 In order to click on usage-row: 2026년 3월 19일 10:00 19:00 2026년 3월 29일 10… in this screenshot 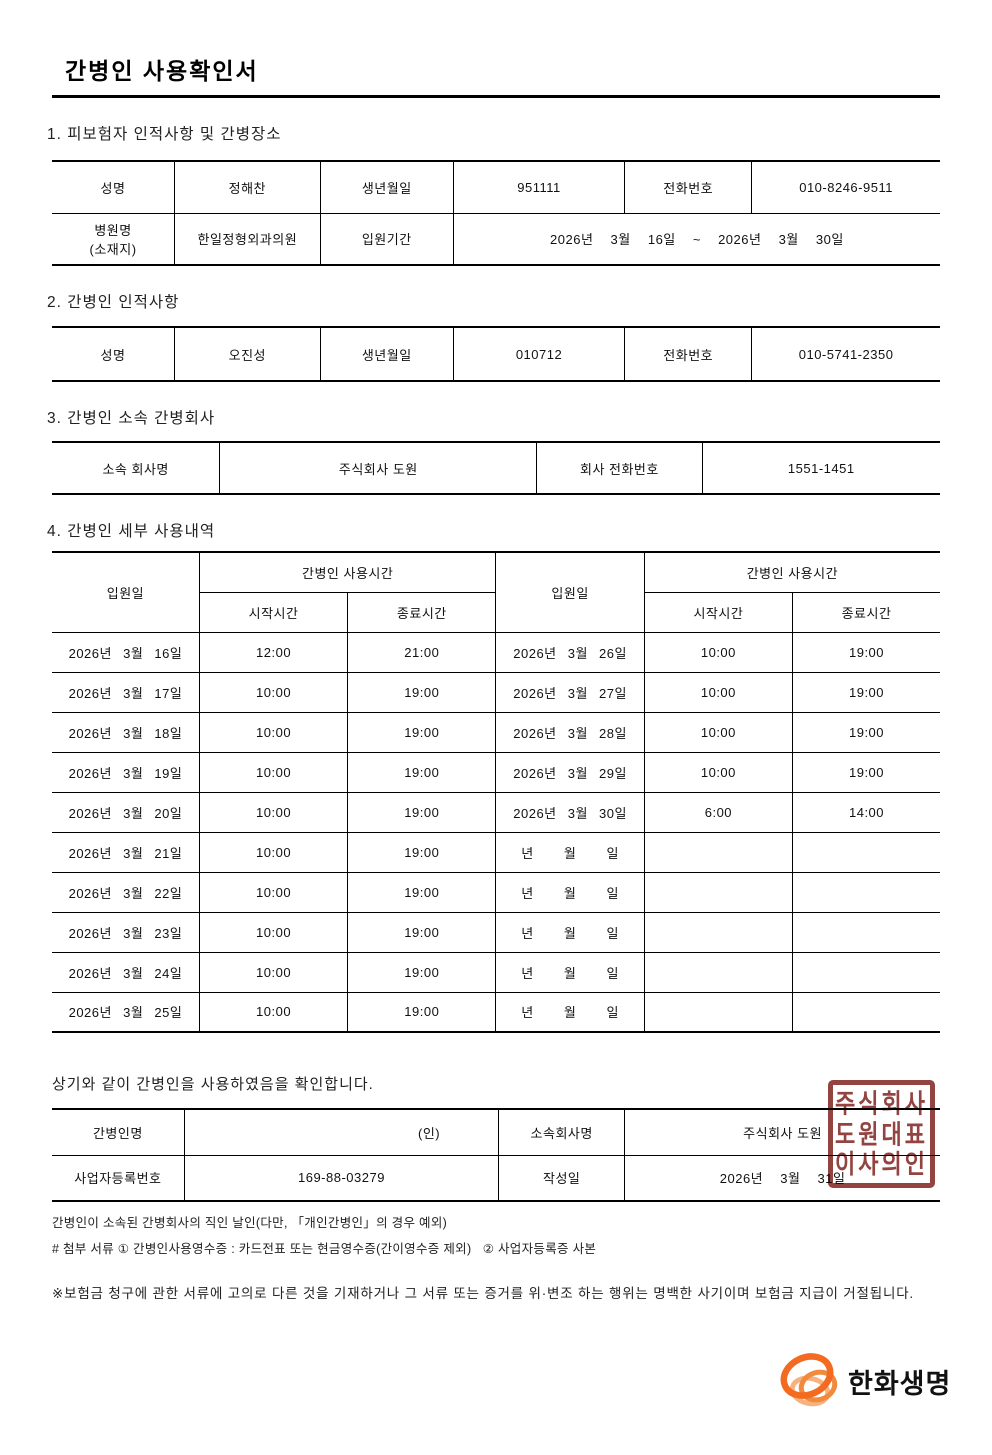, I will do `click(496, 772)`.